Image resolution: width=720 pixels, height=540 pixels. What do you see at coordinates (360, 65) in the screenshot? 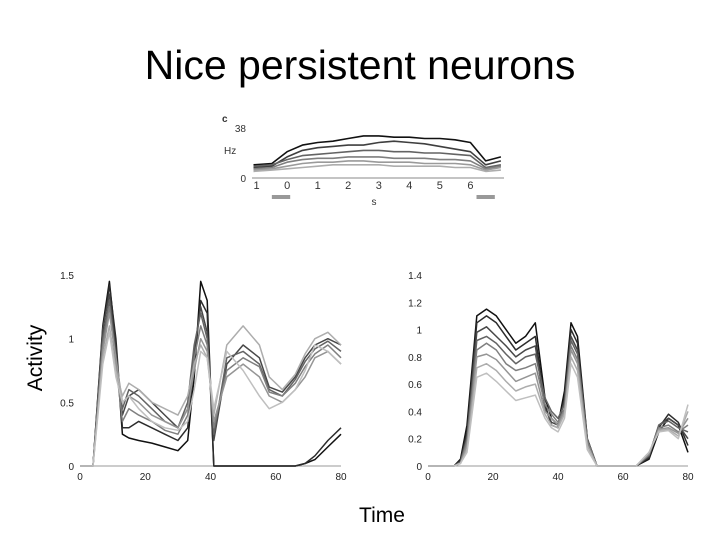
I see `slide-title: Nice persistent neurons` at bounding box center [360, 65].